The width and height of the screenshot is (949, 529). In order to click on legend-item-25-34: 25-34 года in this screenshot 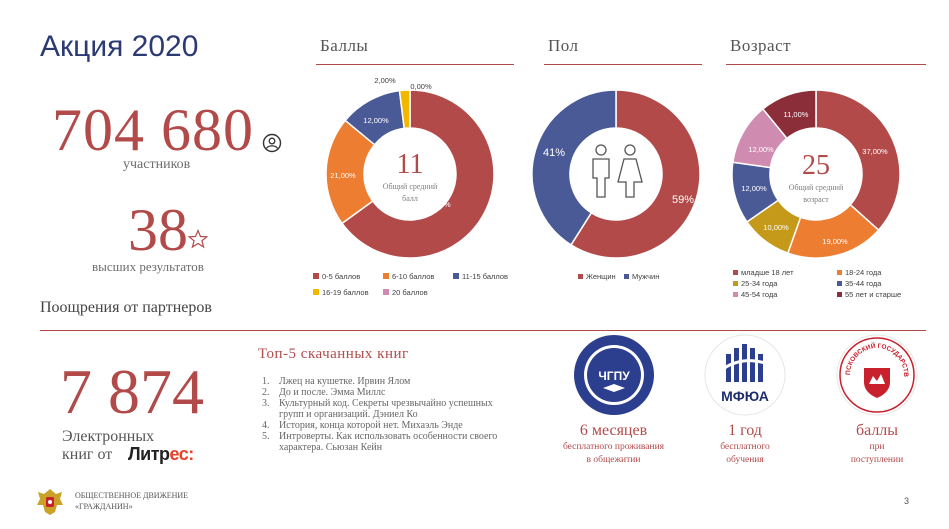, I will do `click(755, 283)`.